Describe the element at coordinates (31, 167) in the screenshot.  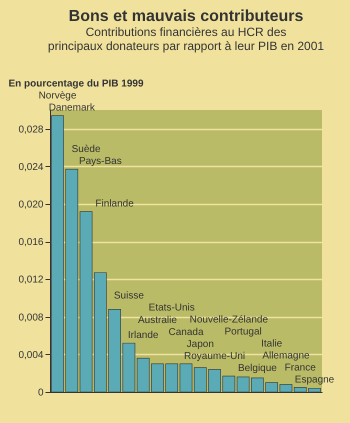
I see `y-tick-label: 0,024` at that location.